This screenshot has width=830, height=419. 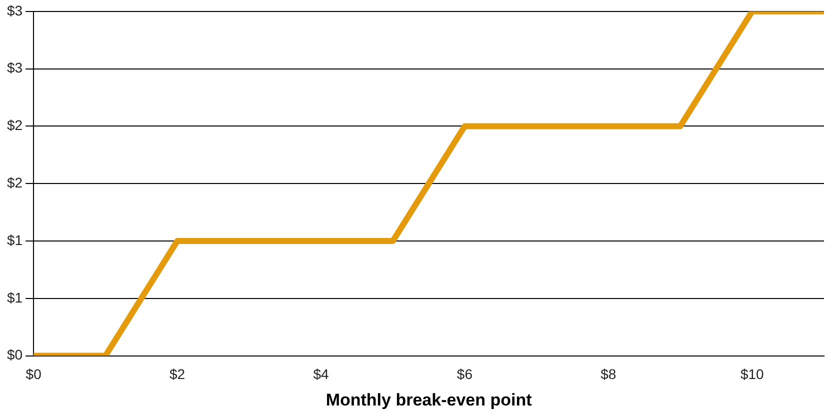 What do you see at coordinates (464, 374) in the screenshot?
I see `x-tick-label: $6` at bounding box center [464, 374].